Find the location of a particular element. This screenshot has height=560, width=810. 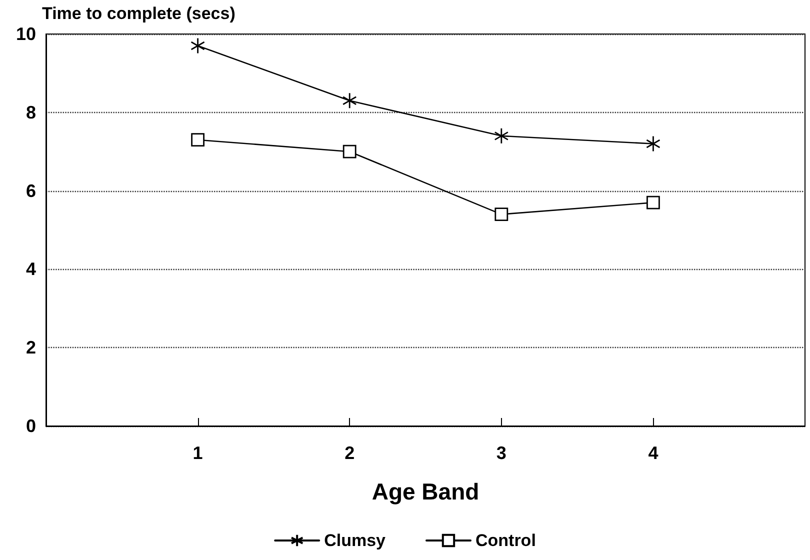

legend-label: Control is located at coordinates (505, 540).